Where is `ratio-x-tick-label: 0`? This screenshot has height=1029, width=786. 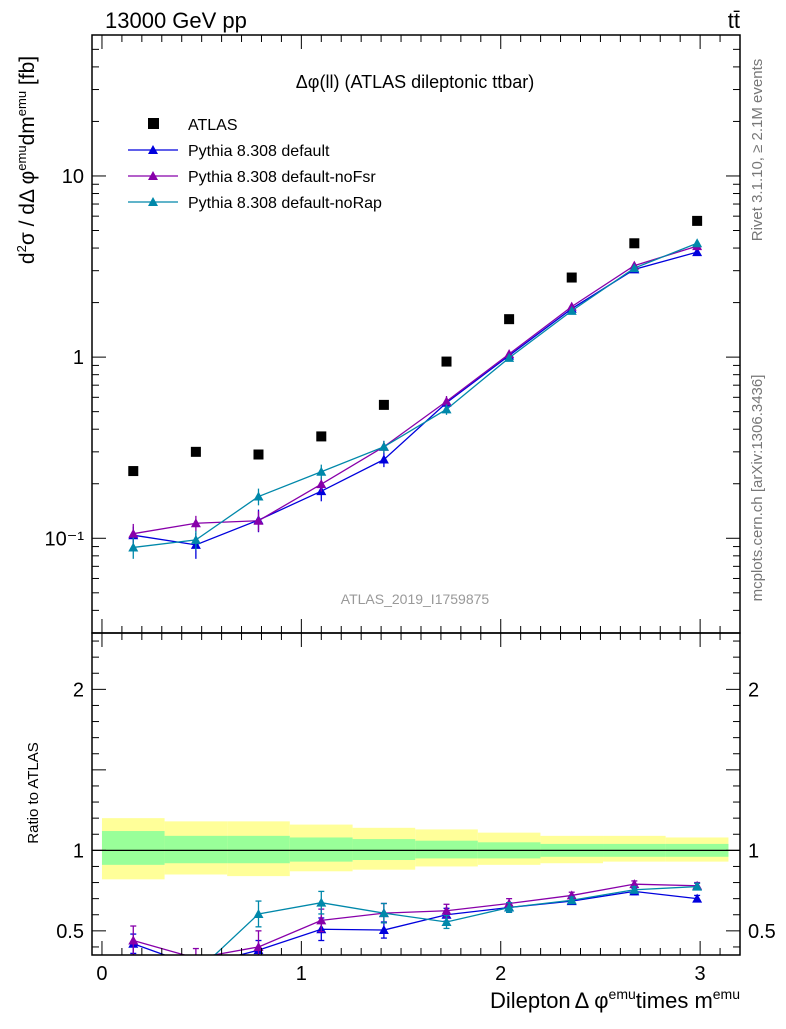
ratio-x-tick-label: 0 is located at coordinates (101, 974).